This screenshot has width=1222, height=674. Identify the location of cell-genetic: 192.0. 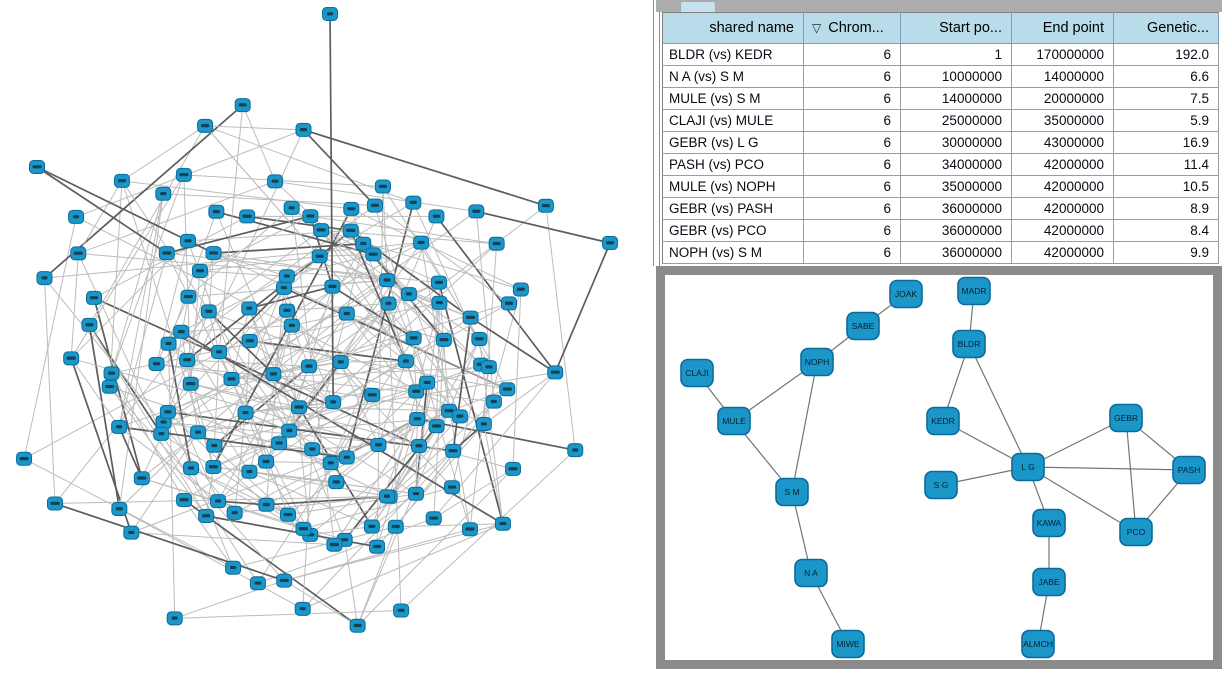
(1166, 55).